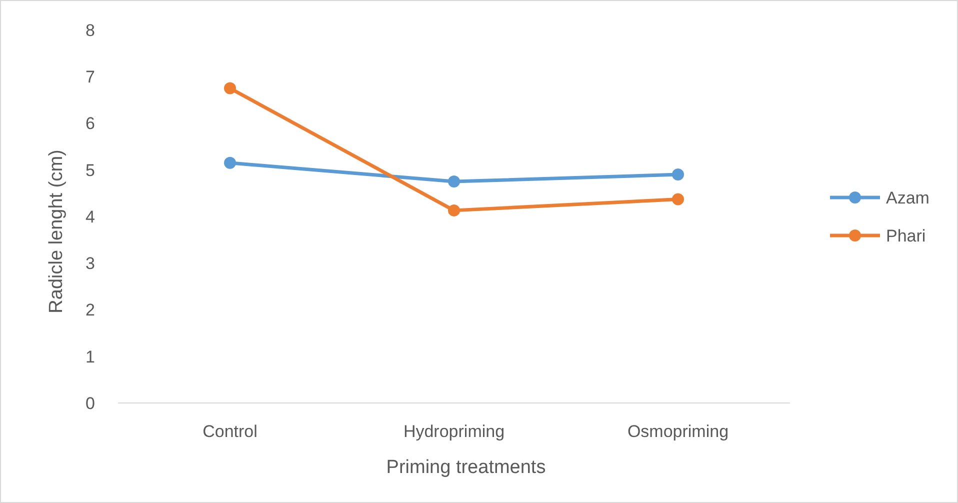  Describe the element at coordinates (230, 431) in the screenshot. I see `x-tick-label: Control` at that location.